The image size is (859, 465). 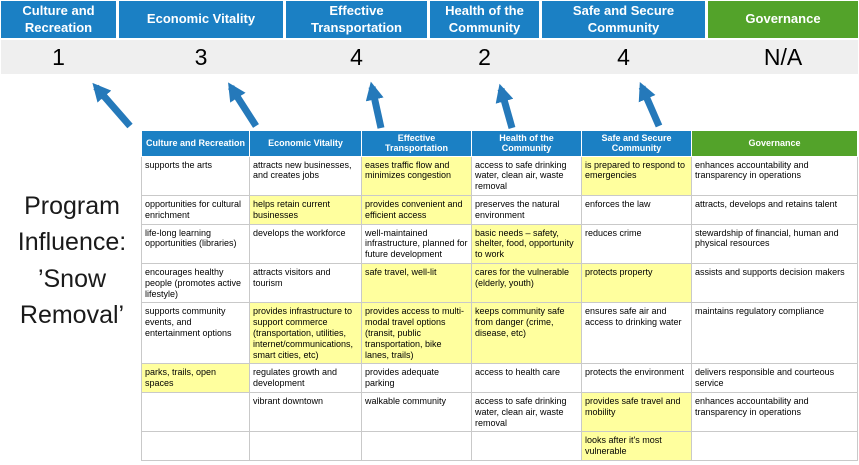 I want to click on table-cell: attracts visitors and tourism, so click(x=305, y=283).